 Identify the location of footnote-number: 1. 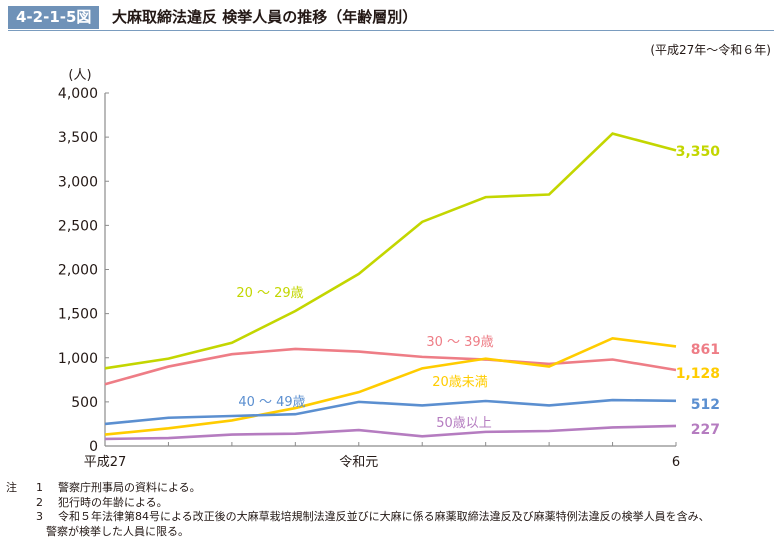
(39, 487).